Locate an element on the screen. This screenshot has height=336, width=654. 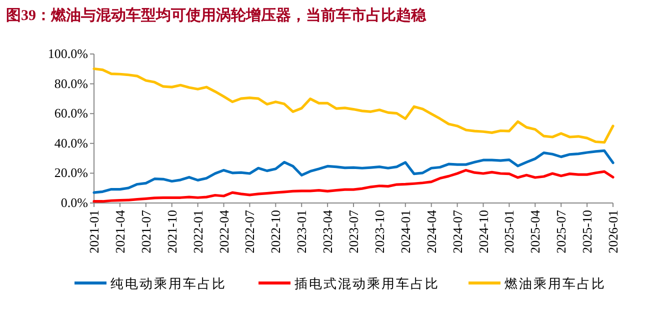
x-tick-label: 2022-04 is located at coordinates (224, 232).